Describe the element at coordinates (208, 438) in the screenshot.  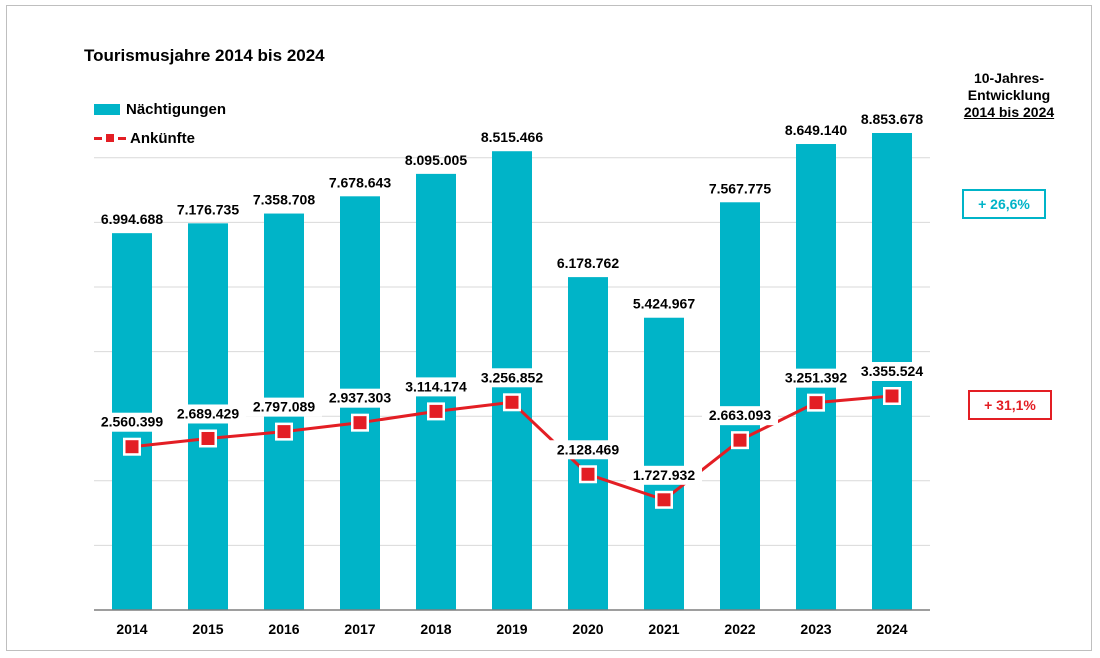
I see `point-2015` at that location.